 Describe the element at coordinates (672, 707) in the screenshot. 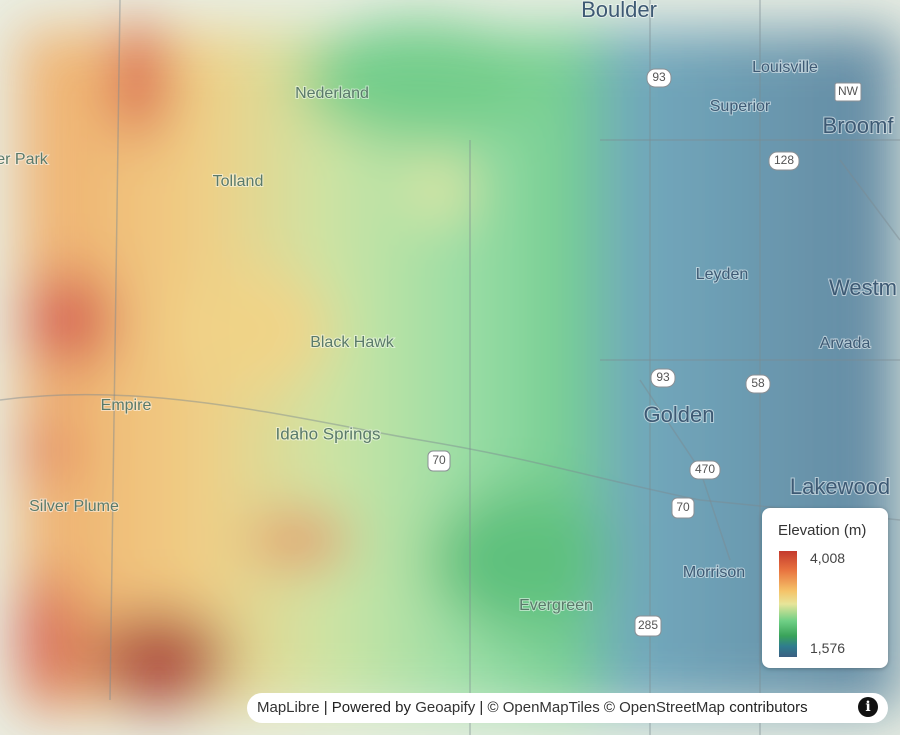

I see `link: OpenStreetMap` at that location.